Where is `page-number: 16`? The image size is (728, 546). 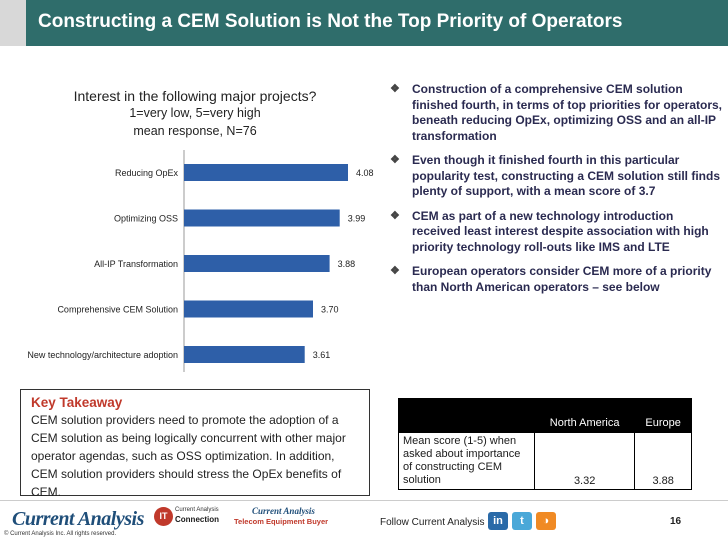
page-number: 16 is located at coordinates (676, 521).